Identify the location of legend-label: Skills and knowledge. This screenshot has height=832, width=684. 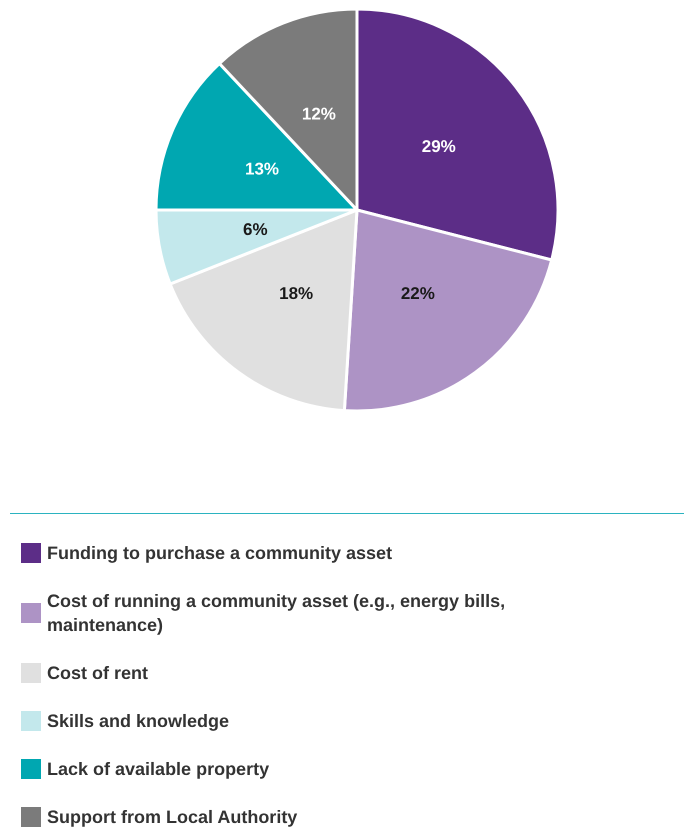
(138, 721).